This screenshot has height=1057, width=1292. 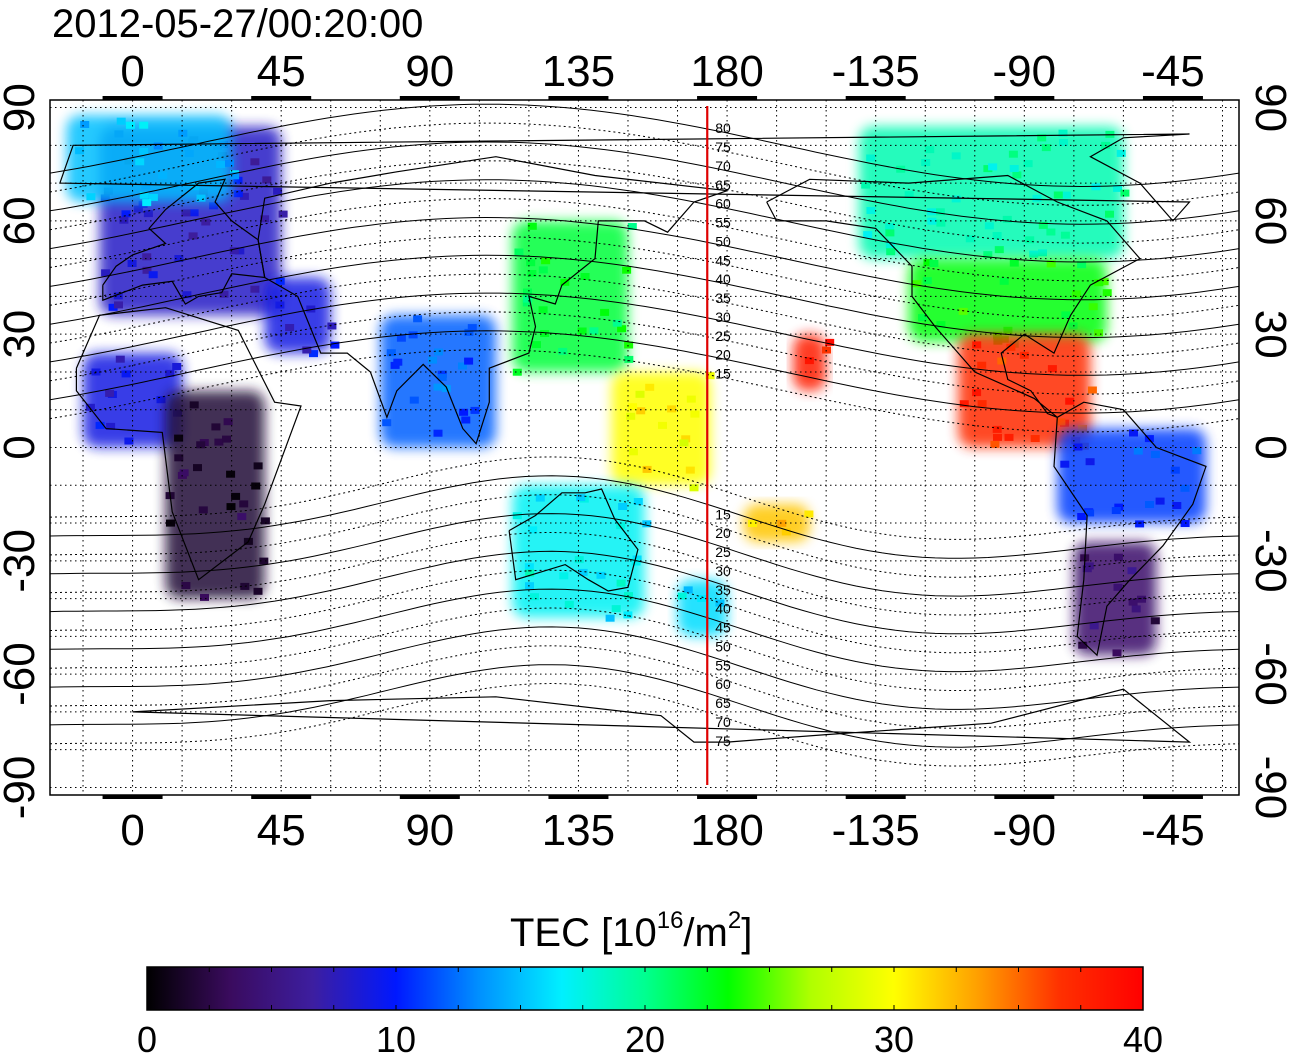 What do you see at coordinates (1269, 334) in the screenshot?
I see `right-lat-label: 30` at bounding box center [1269, 334].